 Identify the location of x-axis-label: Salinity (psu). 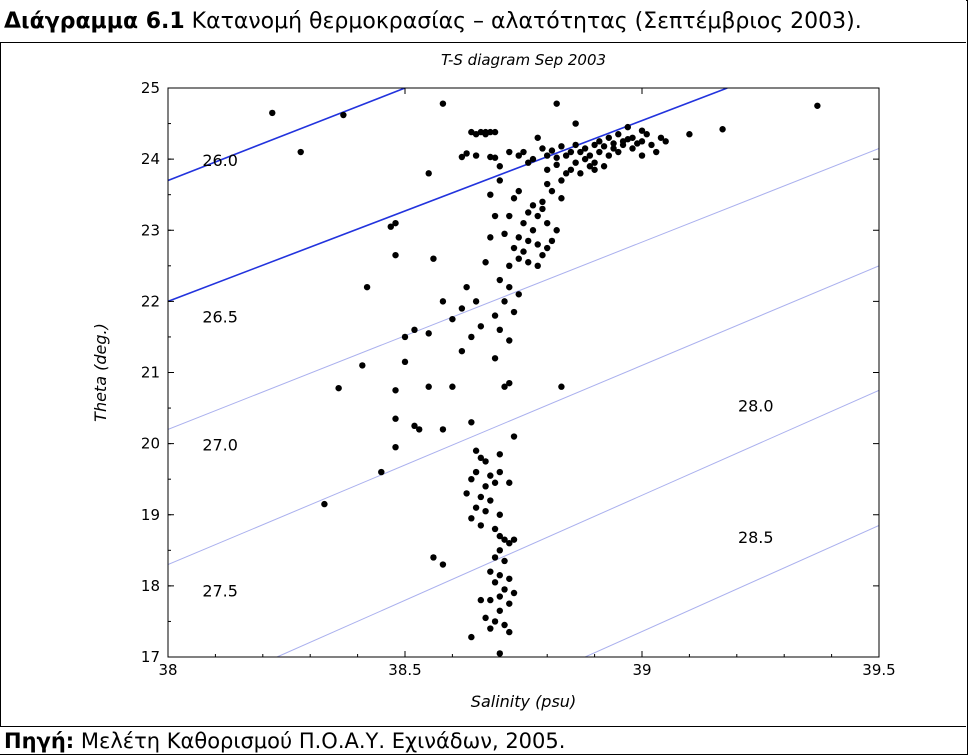
(523, 701).